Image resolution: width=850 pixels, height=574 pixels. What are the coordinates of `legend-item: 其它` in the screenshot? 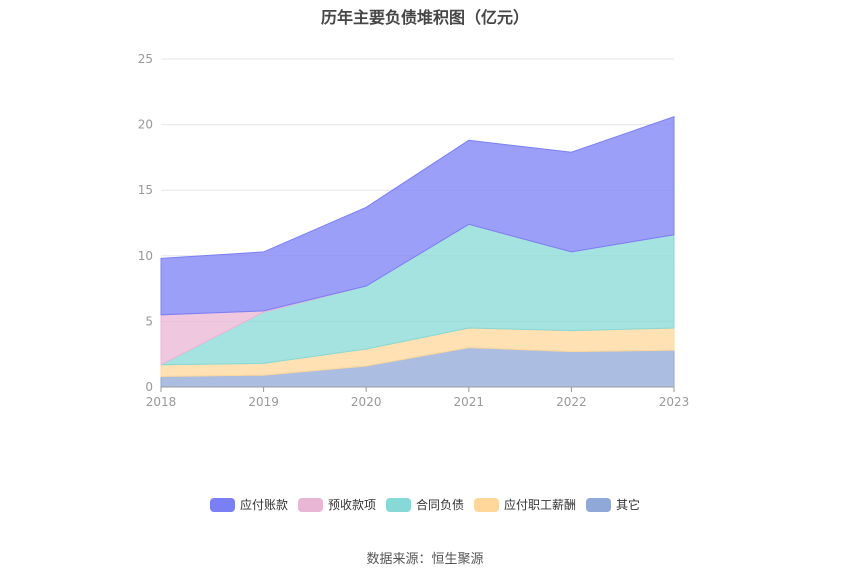 It's located at (613, 504).